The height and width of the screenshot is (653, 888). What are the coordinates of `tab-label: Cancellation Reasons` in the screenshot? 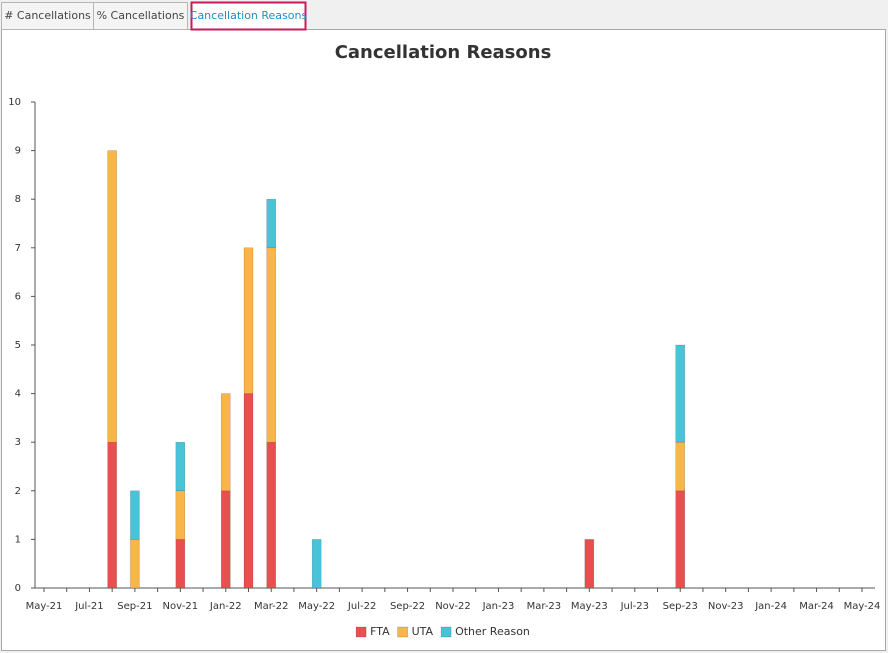 It's located at (249, 15).